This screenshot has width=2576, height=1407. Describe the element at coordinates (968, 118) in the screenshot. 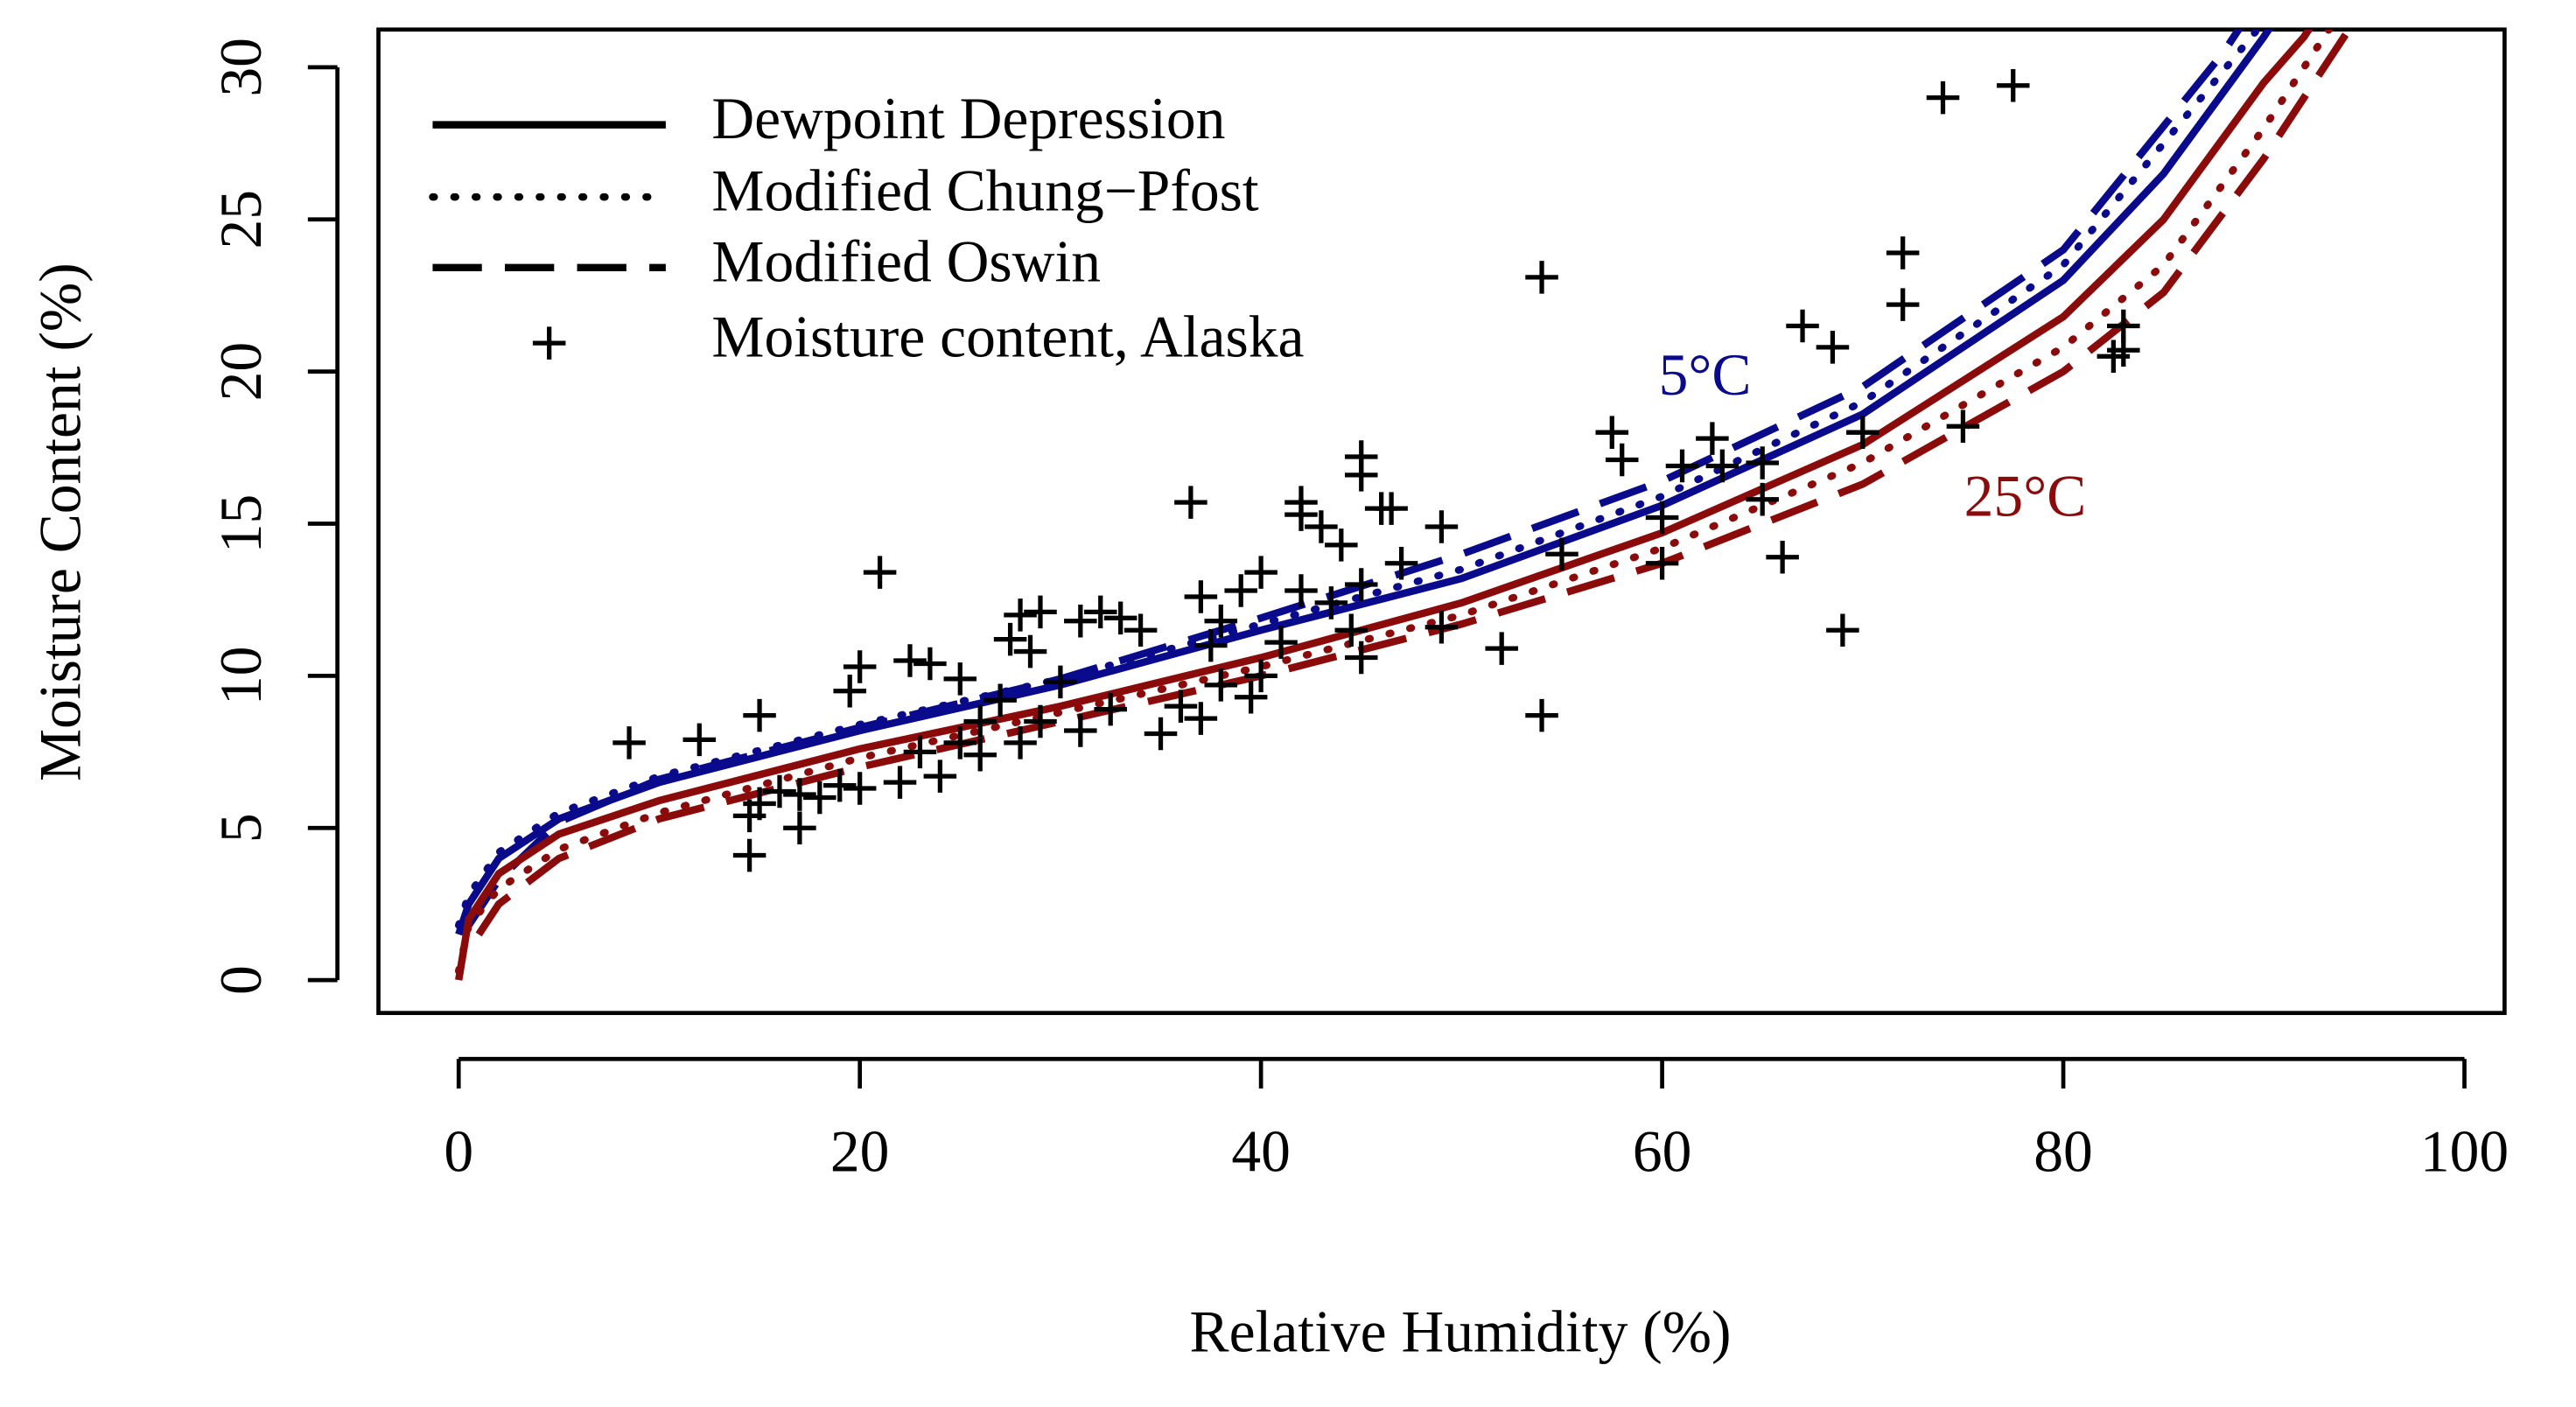

I see `legend-label: Dewpoint Depression` at that location.